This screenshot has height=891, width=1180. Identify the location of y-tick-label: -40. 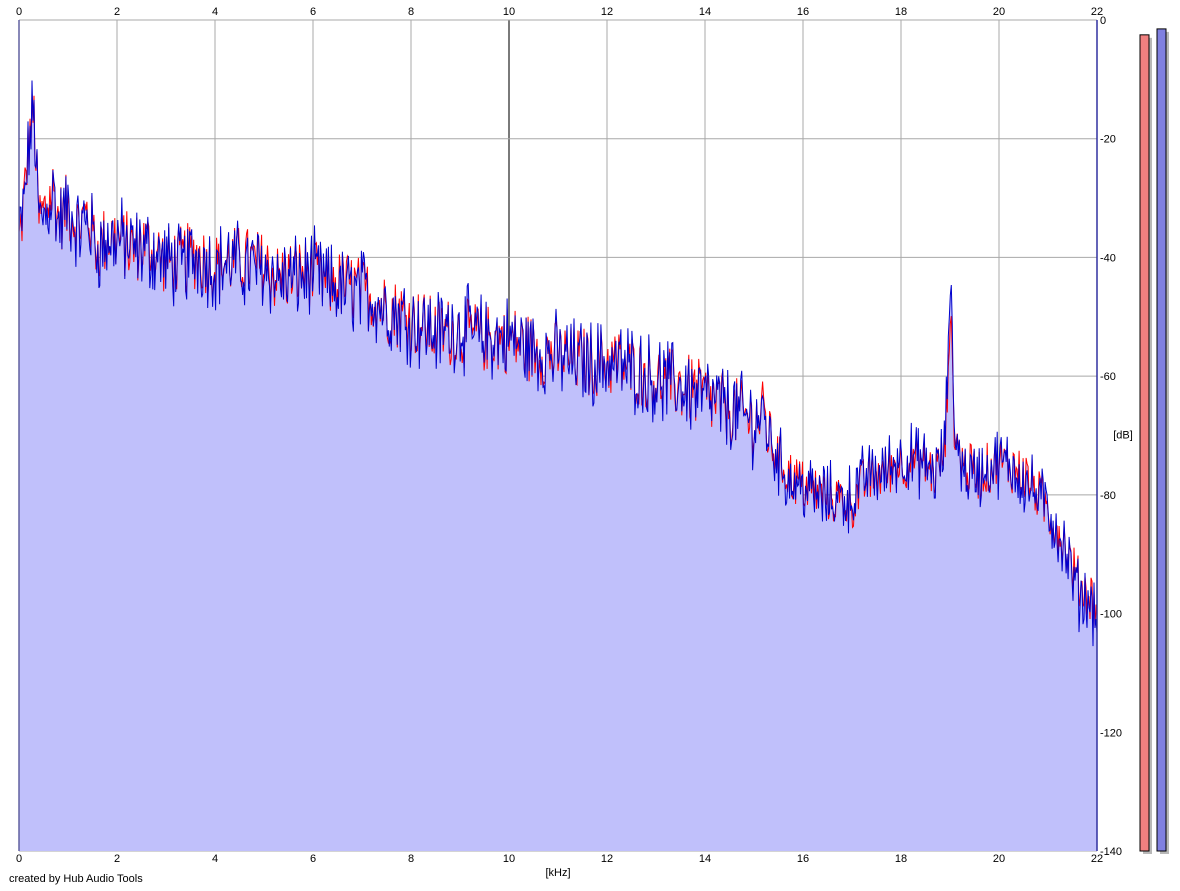
(1108, 258).